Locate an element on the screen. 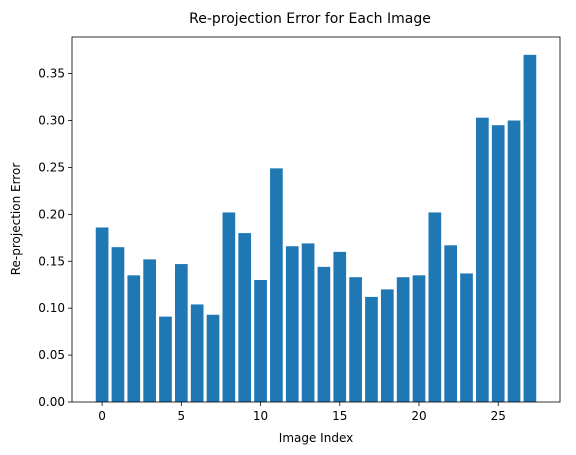  y-tick-label: 0.20 is located at coordinates (51, 214).